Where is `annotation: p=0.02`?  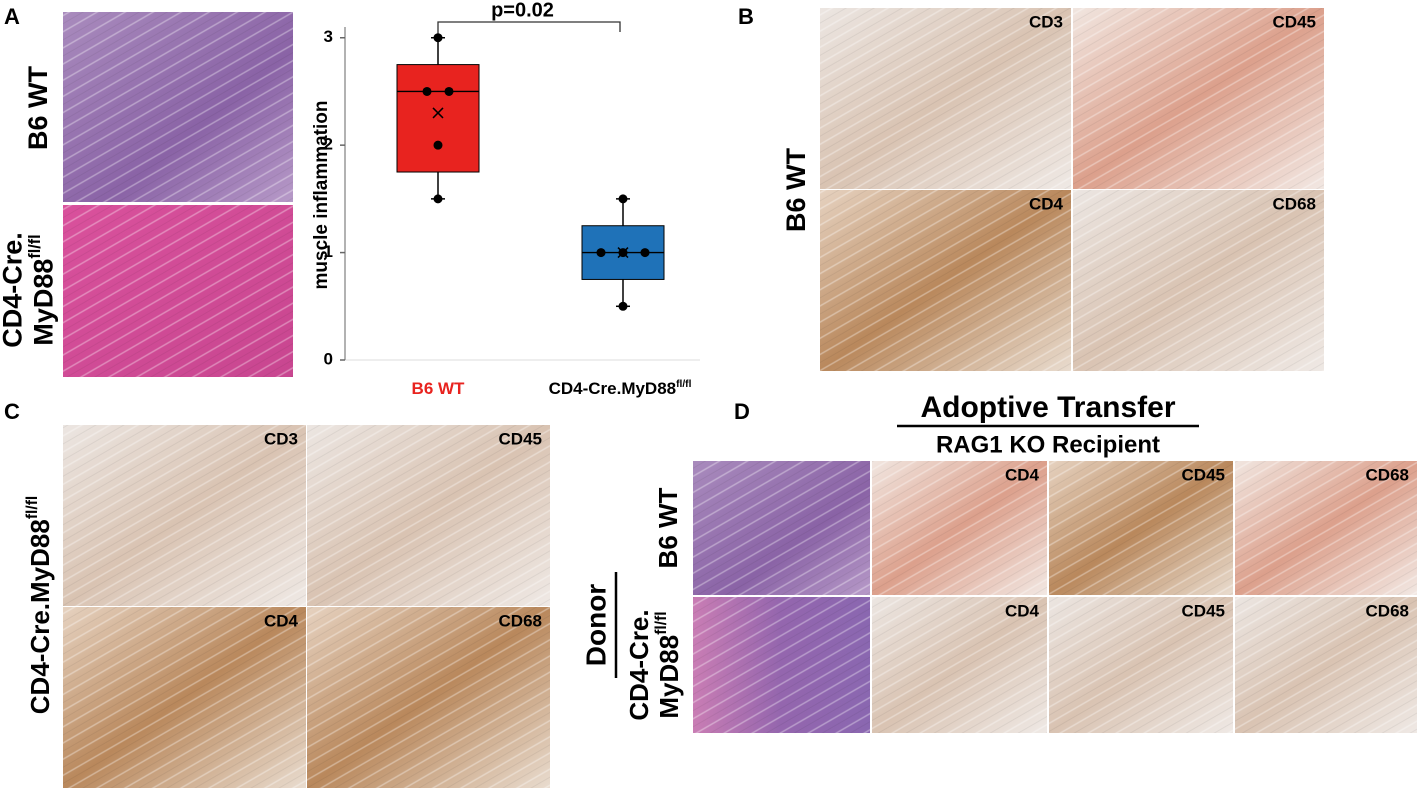
annotation: p=0.02 is located at coordinates (522, 10).